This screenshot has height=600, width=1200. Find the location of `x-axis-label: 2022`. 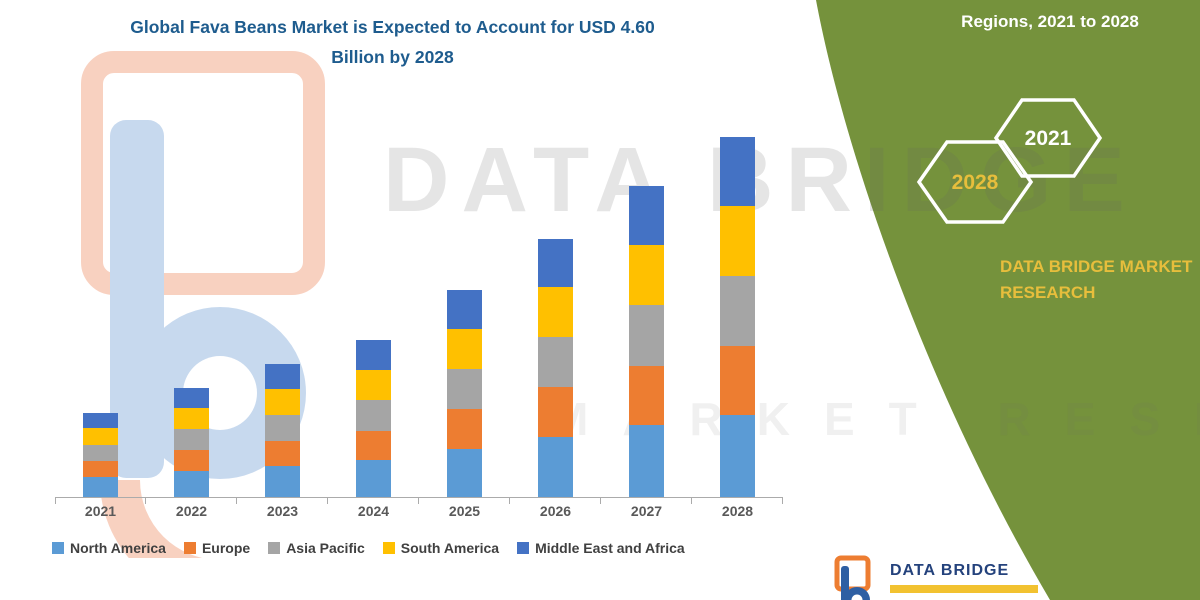

x-axis-label: 2022 is located at coordinates (191, 511).